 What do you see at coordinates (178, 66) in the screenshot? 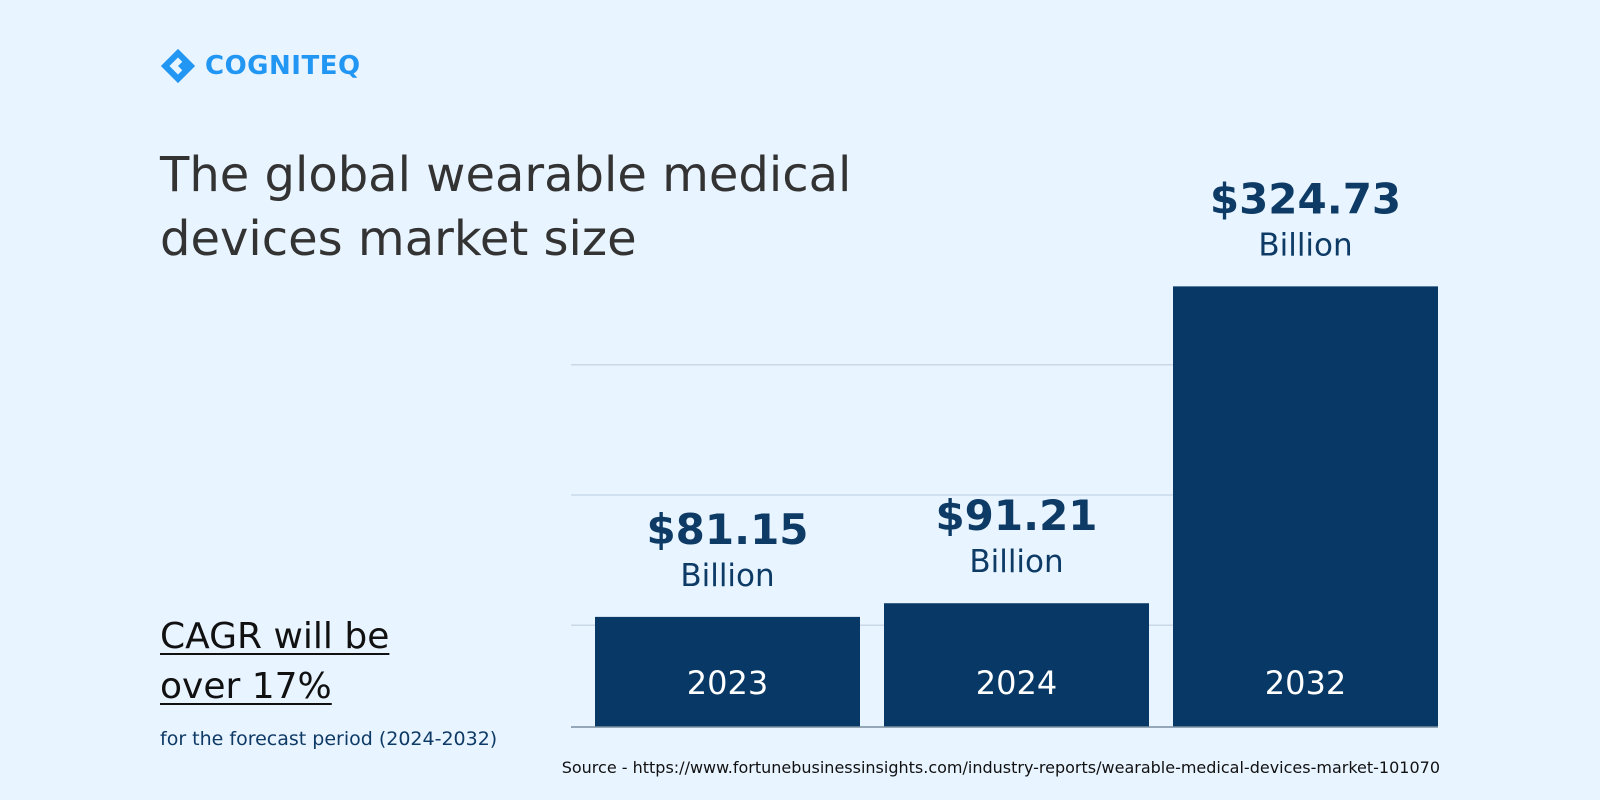
I see `cogniteq-logo-icon` at bounding box center [178, 66].